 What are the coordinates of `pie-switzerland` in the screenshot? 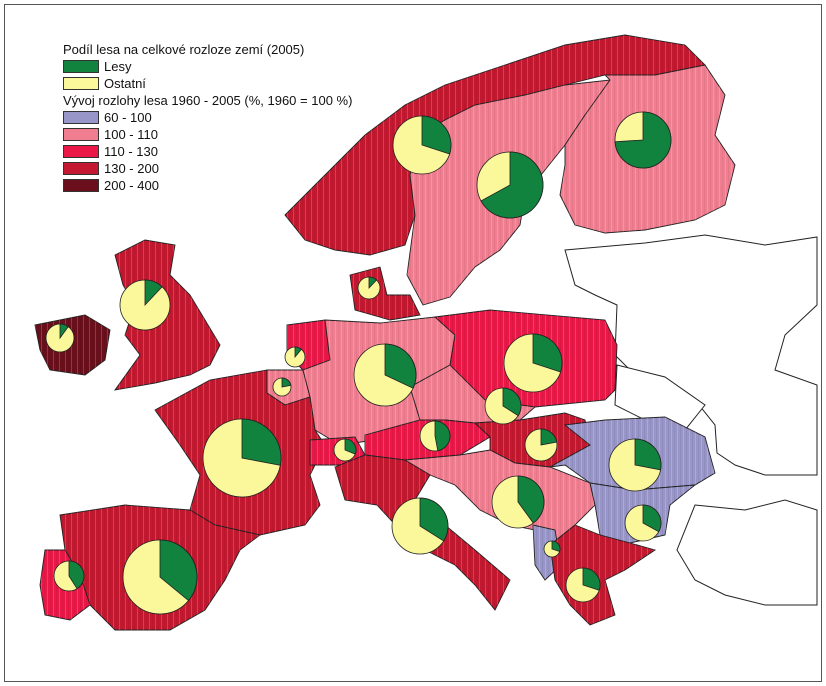 It's located at (345, 450).